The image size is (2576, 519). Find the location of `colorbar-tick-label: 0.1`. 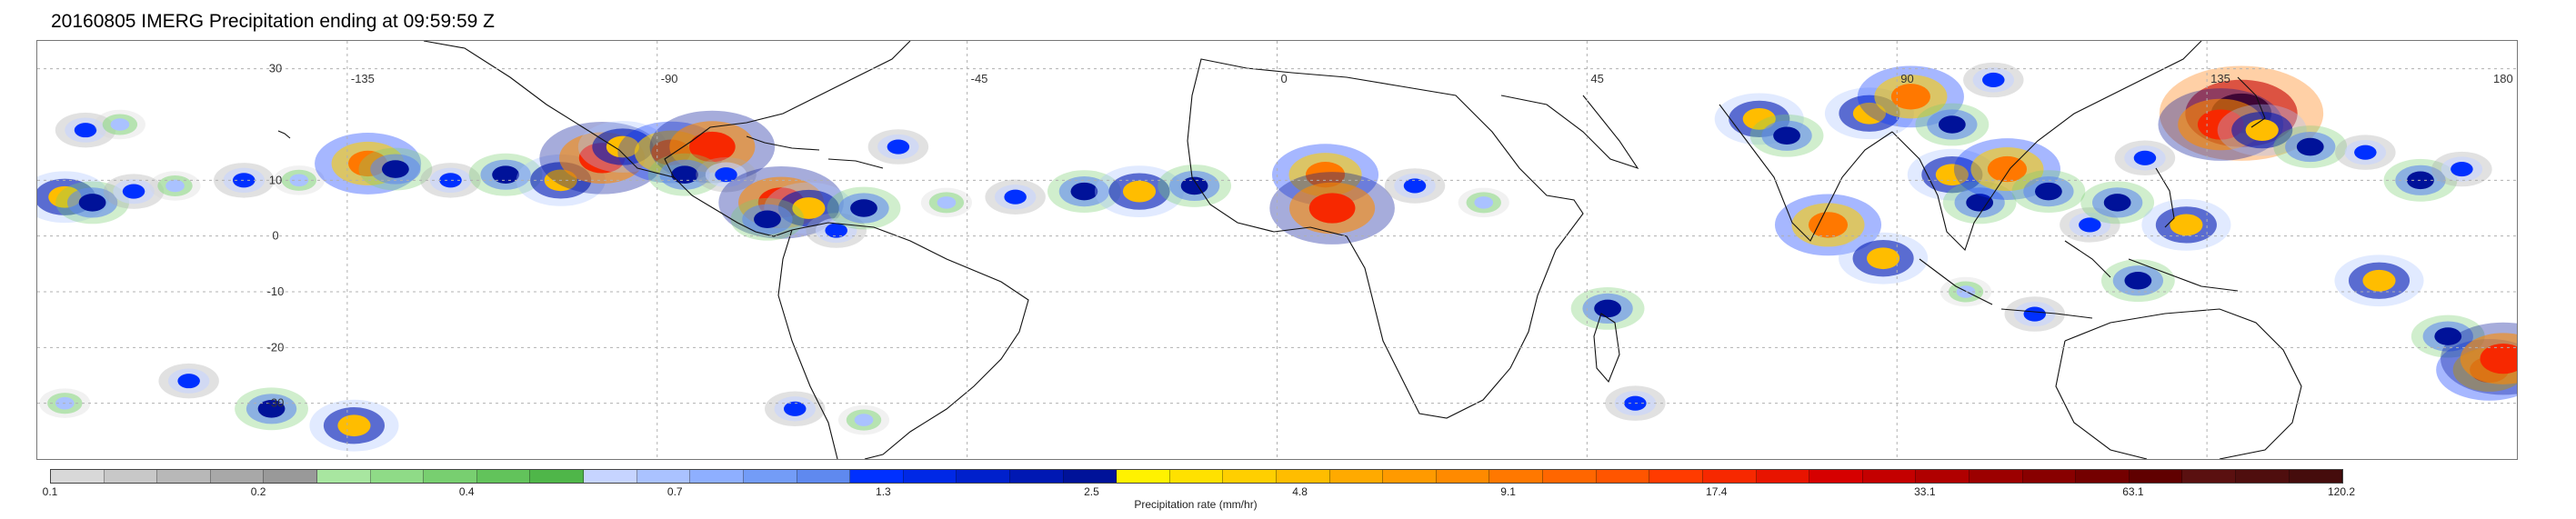

colorbar-tick-label: 0.1 is located at coordinates (50, 492).